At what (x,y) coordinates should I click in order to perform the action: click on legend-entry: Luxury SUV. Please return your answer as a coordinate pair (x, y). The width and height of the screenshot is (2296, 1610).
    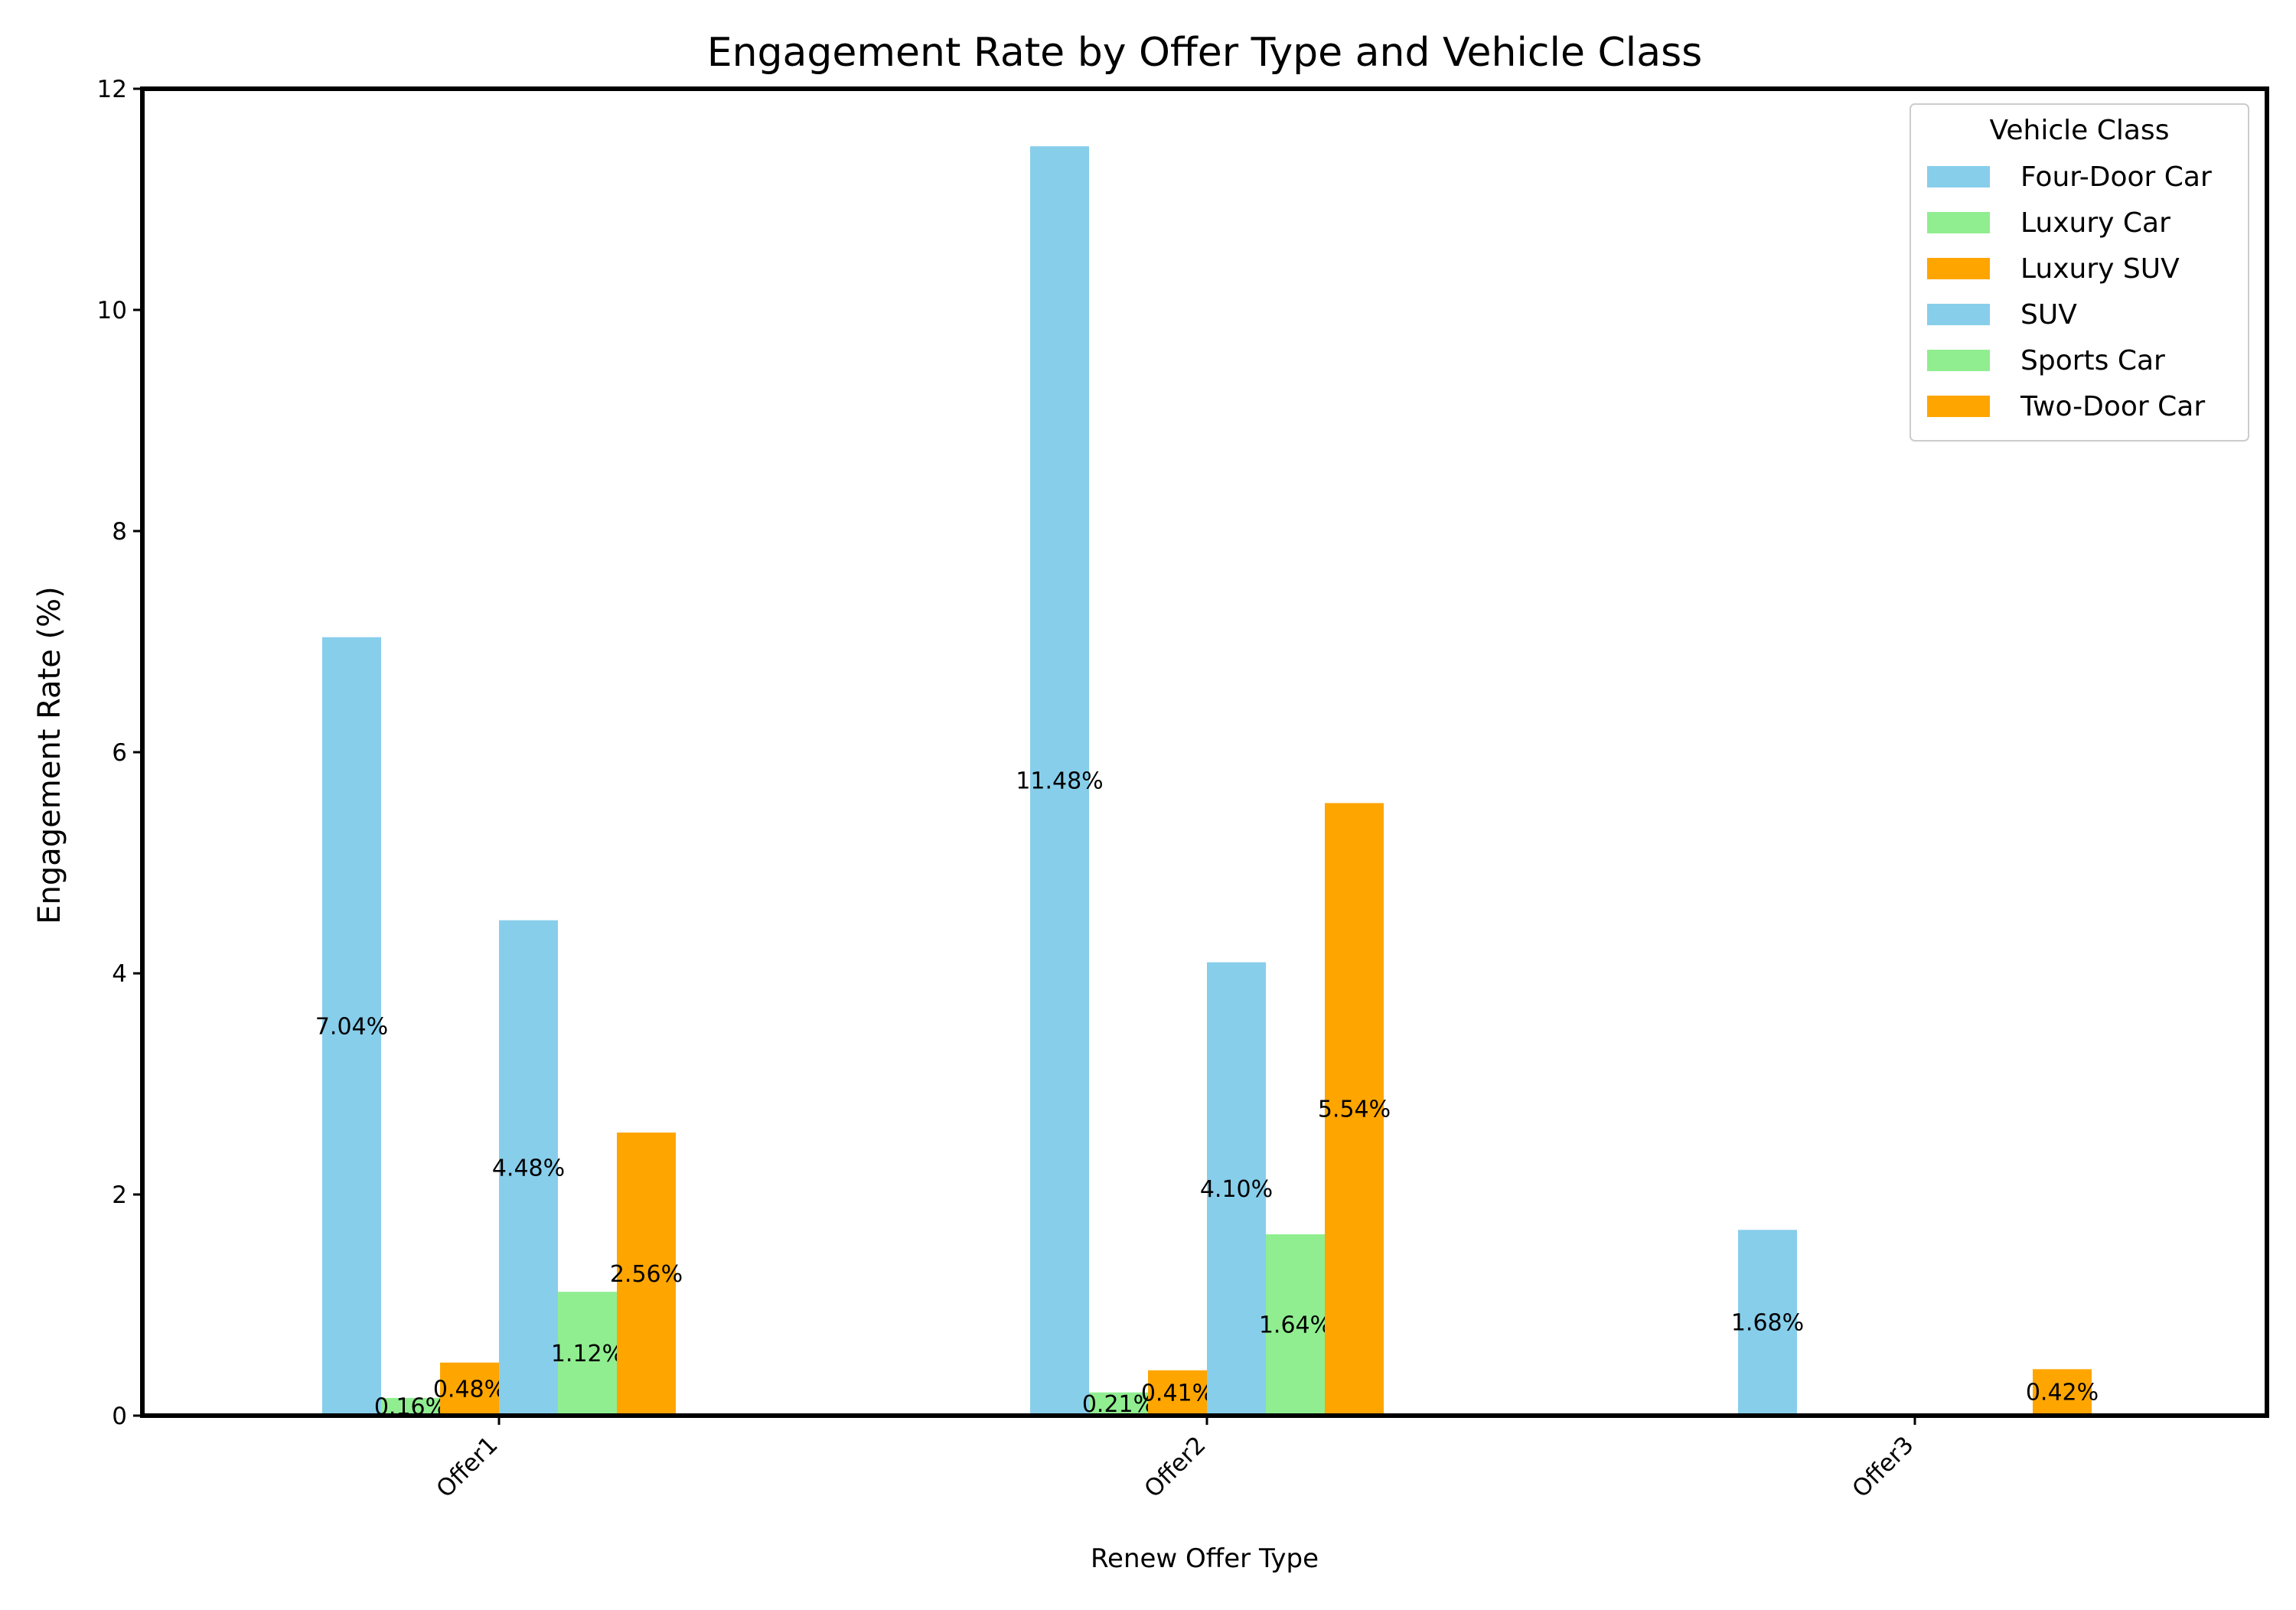
    Looking at the image, I should click on (2100, 269).